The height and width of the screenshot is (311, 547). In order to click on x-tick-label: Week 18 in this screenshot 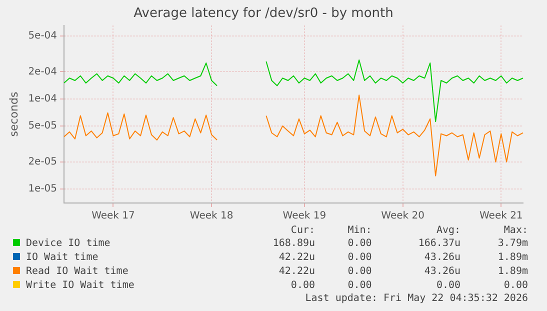, I will do `click(212, 216)`.